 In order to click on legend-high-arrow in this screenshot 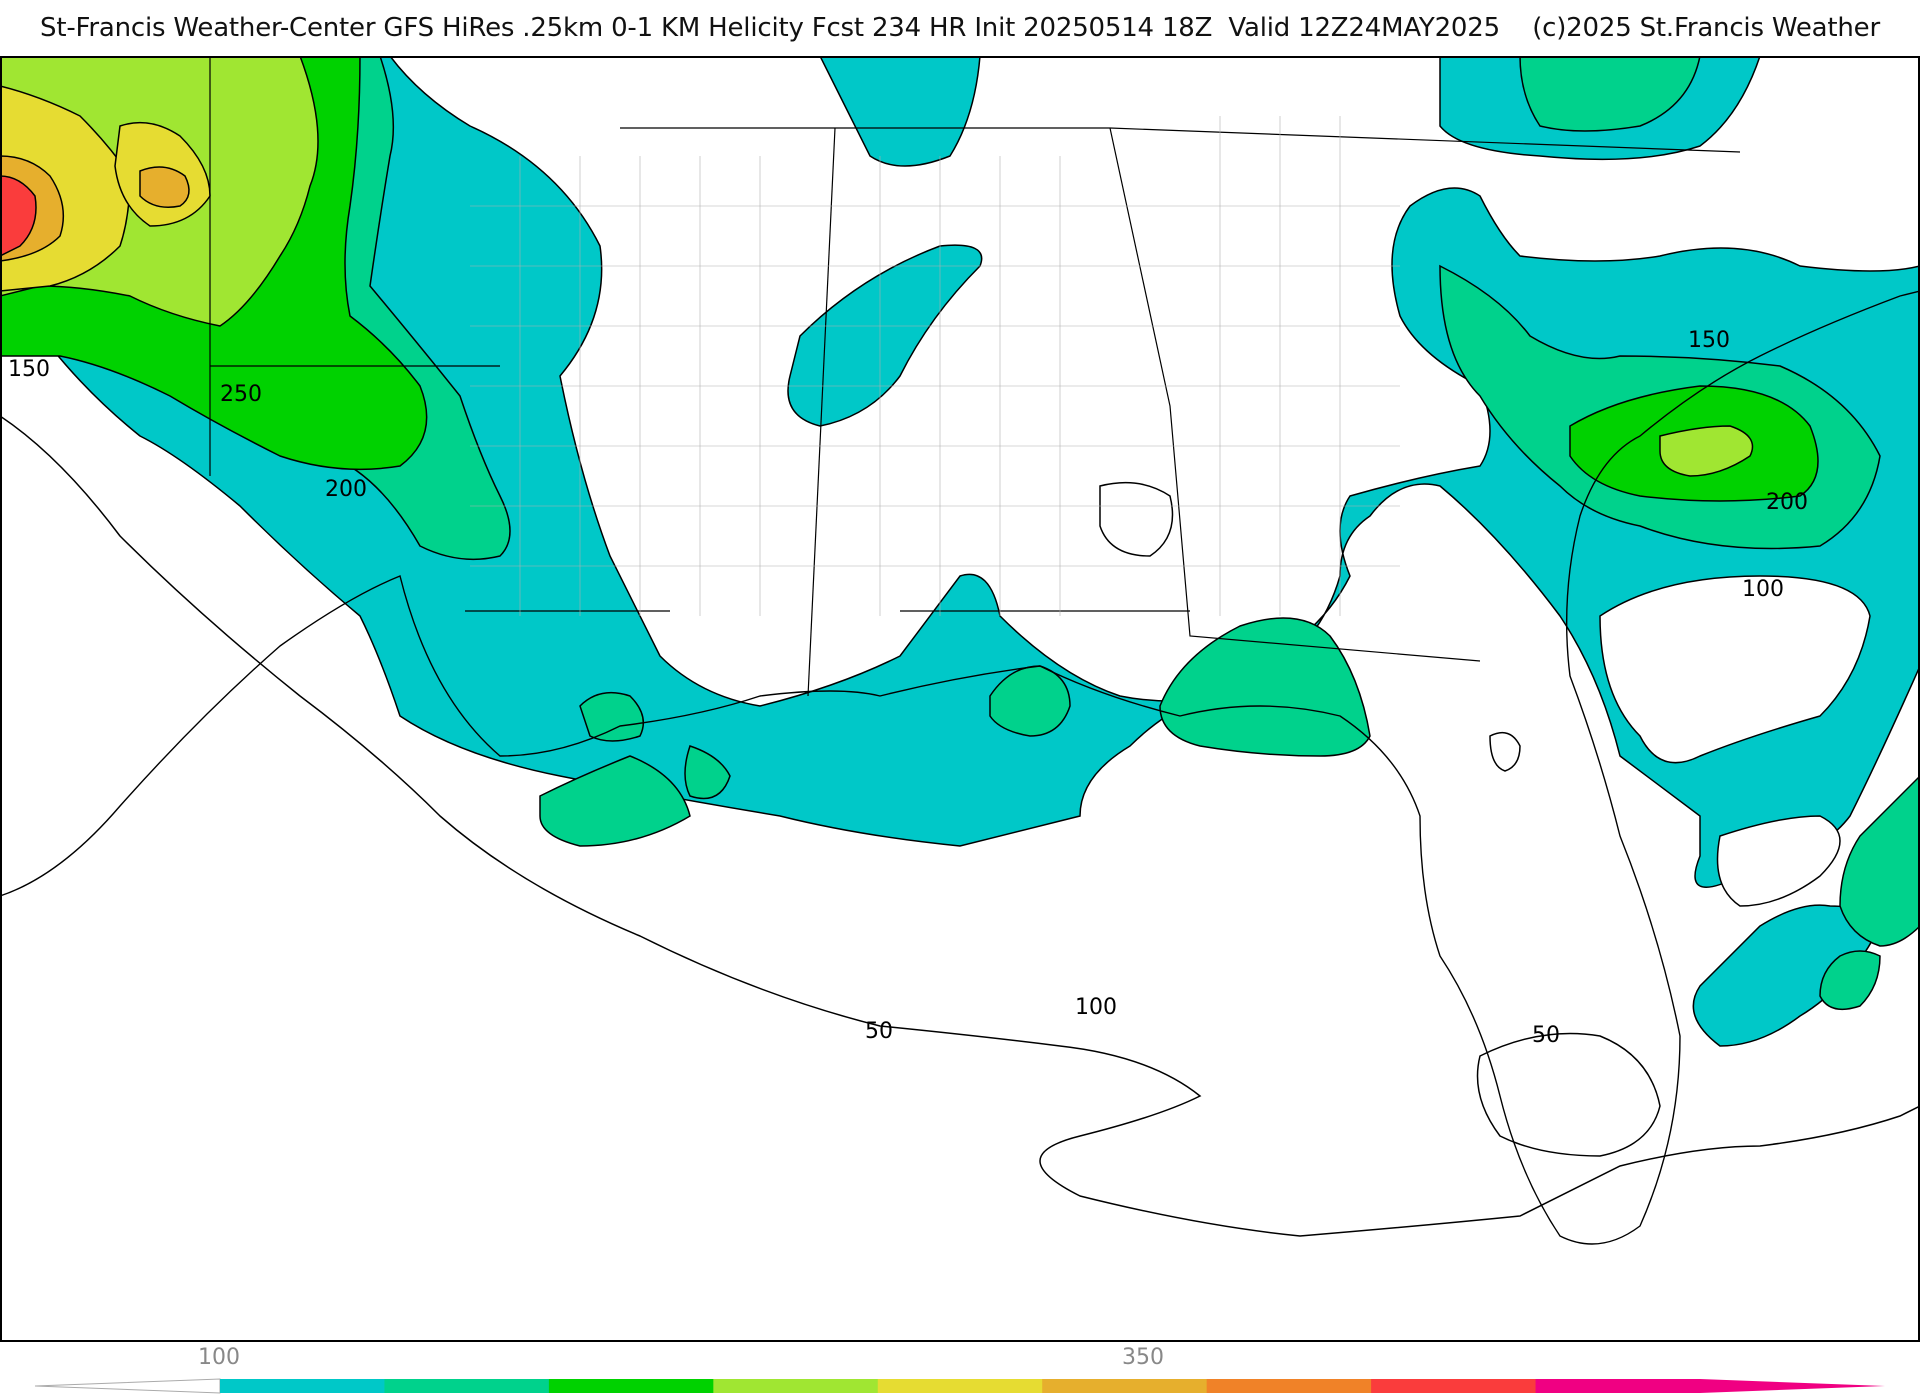, I will do `click(1792, 1386)`.